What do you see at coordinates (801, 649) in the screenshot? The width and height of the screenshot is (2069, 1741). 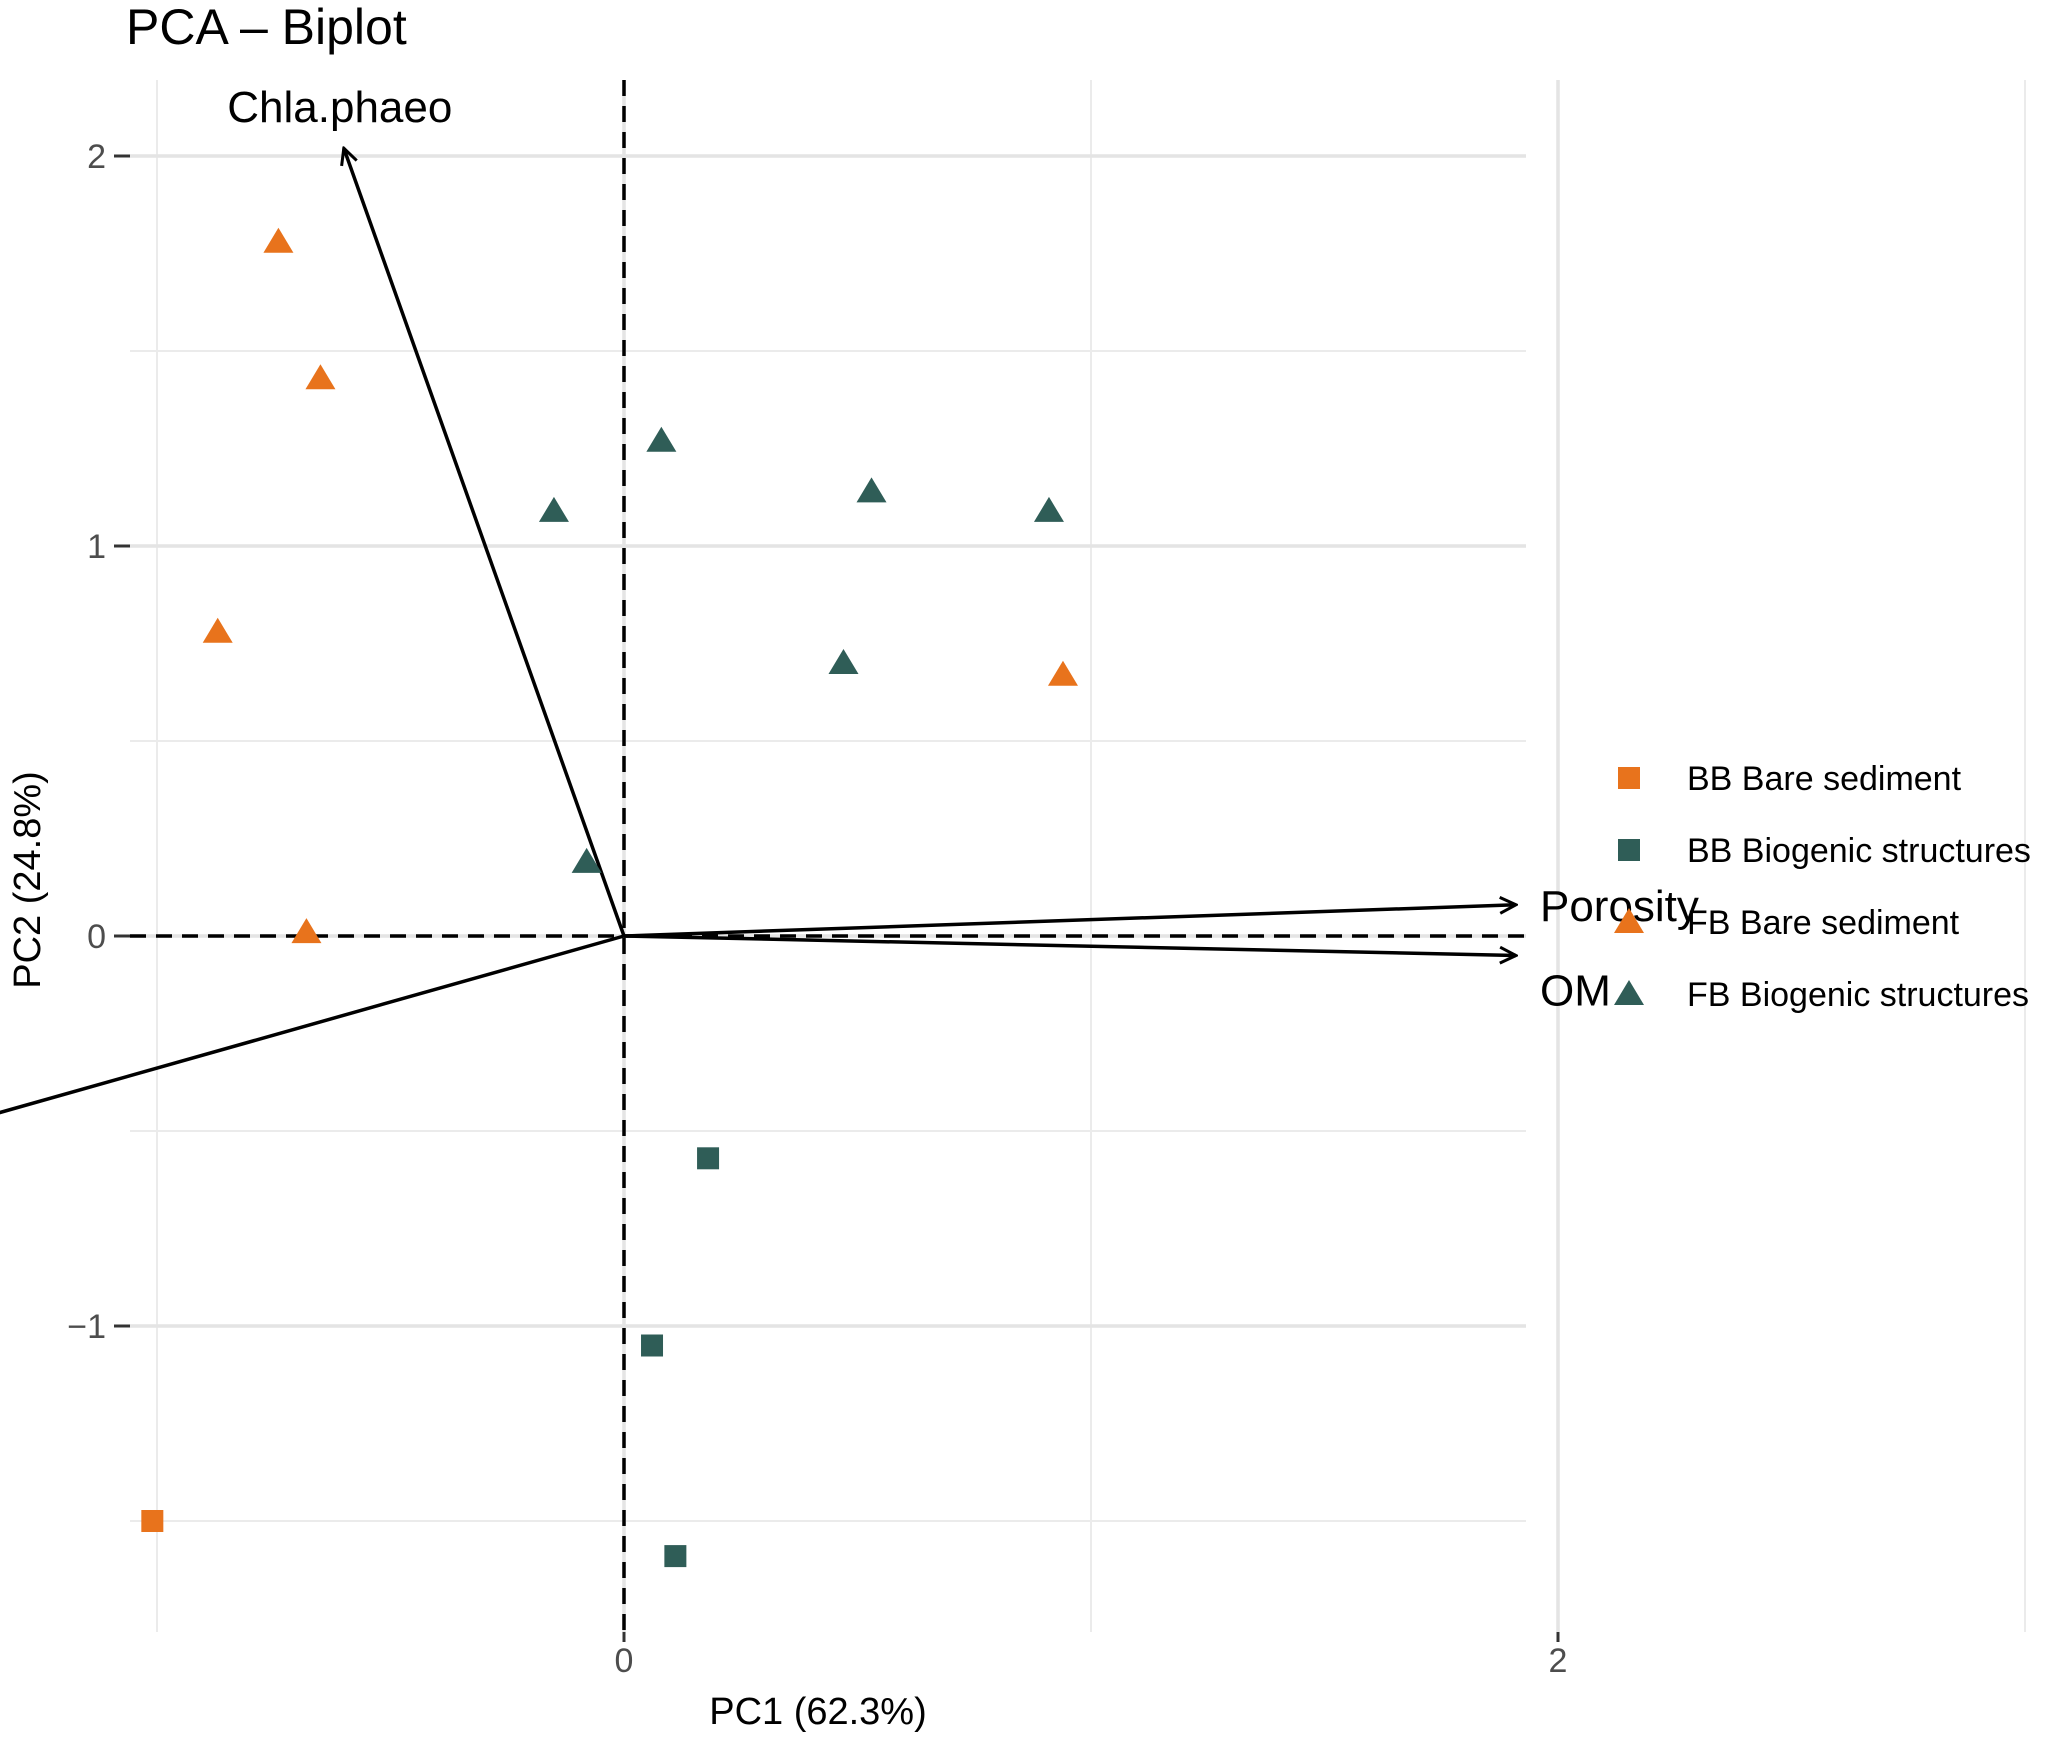 I see `series-fb-biogenic-structures` at bounding box center [801, 649].